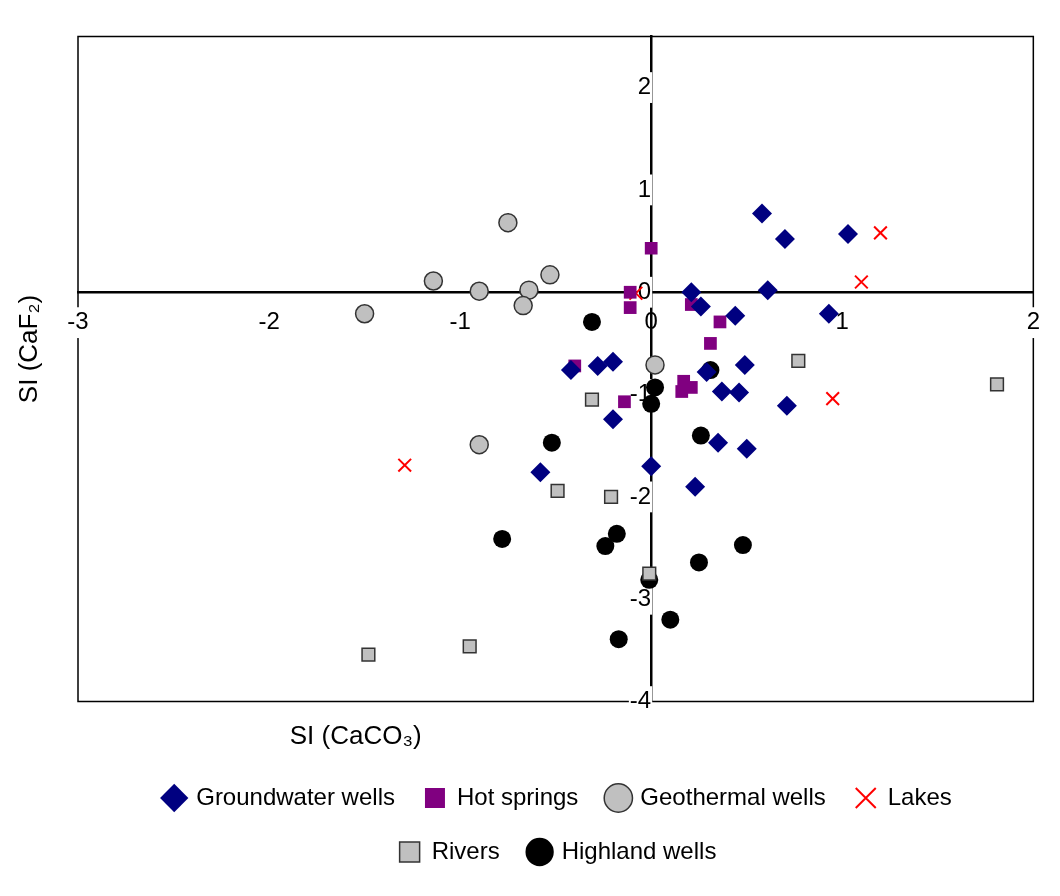  I want to click on y-tick-label: -4, so click(640, 700).